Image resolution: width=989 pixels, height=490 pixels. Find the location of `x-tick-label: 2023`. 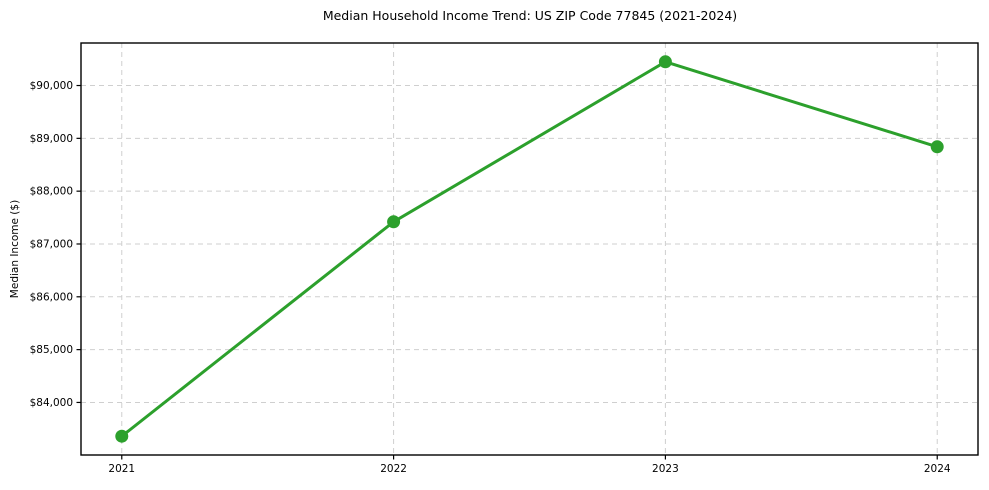

x-tick-label: 2023 is located at coordinates (665, 469).